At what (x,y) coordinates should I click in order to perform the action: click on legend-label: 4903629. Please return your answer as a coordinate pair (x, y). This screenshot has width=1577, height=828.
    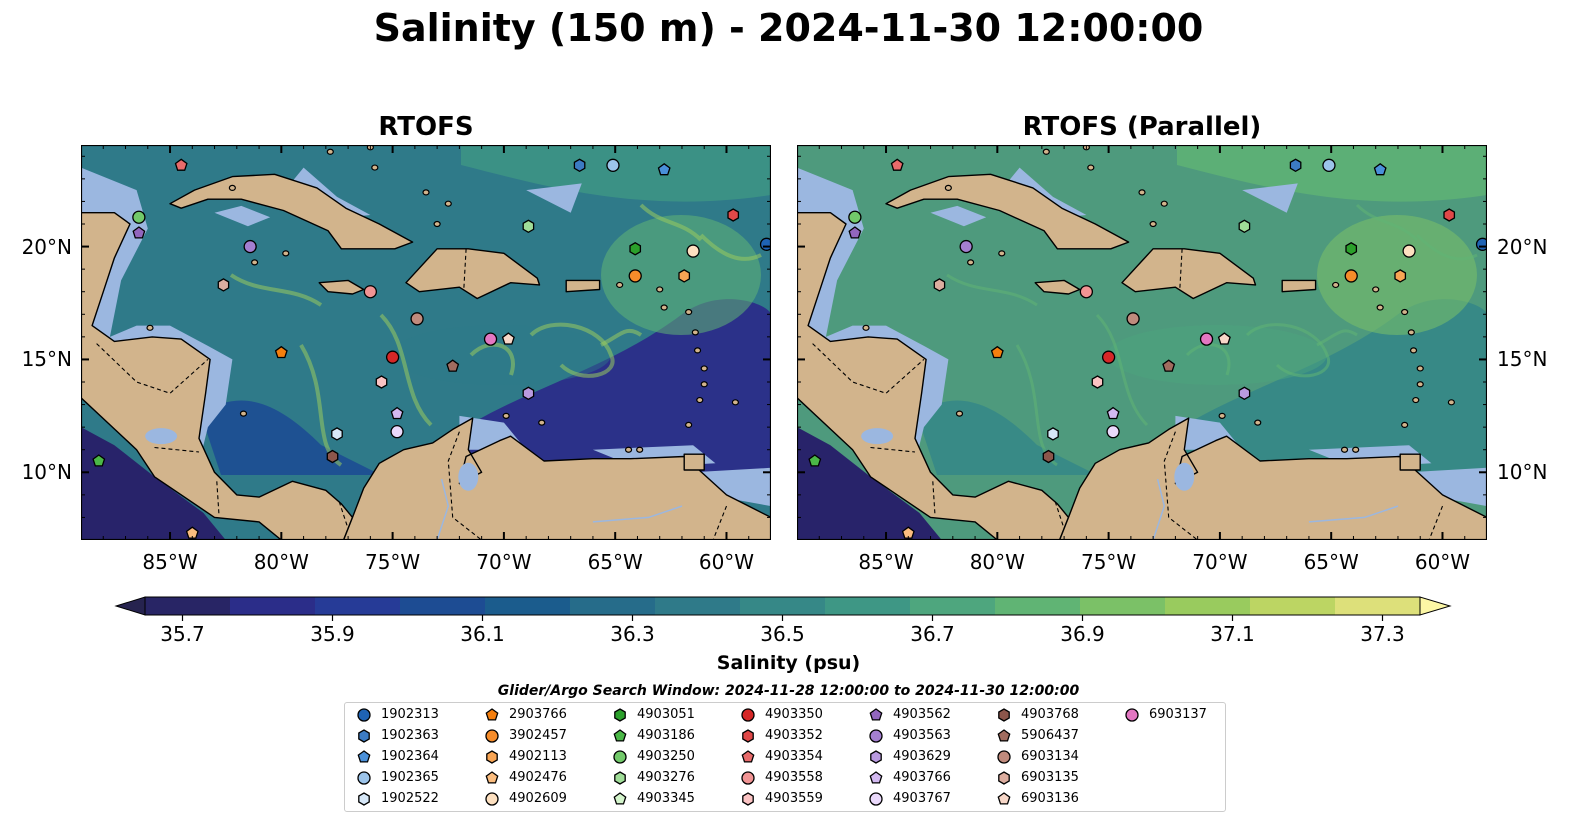
    Looking at the image, I should click on (922, 756).